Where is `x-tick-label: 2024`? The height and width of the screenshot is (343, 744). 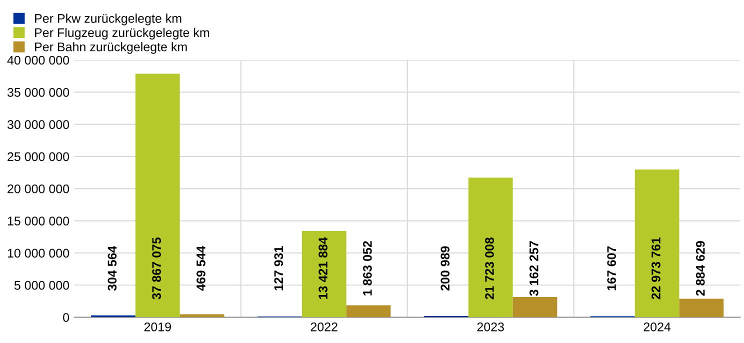 x-tick-label: 2024 is located at coordinates (657, 327).